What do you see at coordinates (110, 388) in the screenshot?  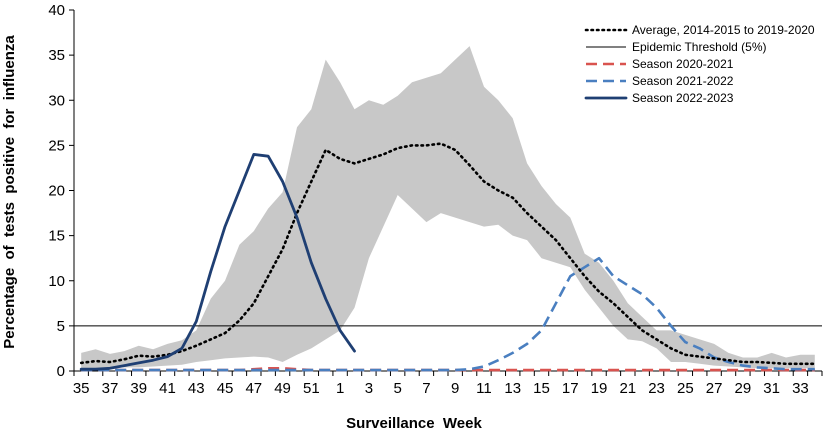 I see `x-tick-label: 37` at bounding box center [110, 388].